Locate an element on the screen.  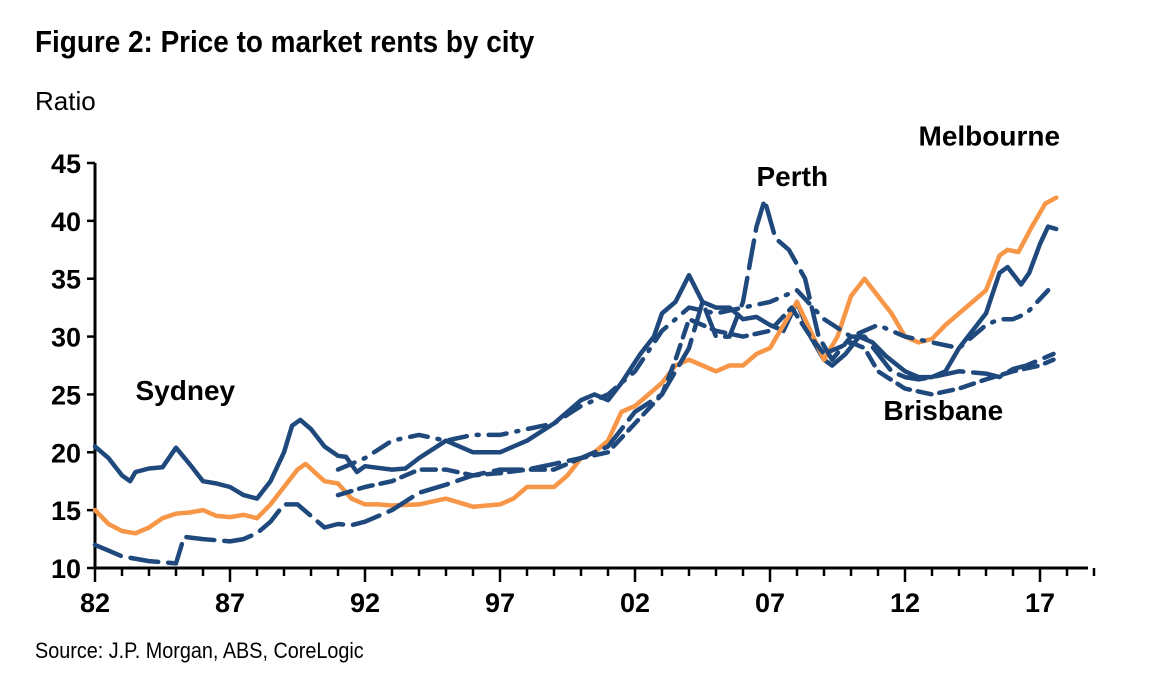
x-tick-label: 87 is located at coordinates (230, 603).